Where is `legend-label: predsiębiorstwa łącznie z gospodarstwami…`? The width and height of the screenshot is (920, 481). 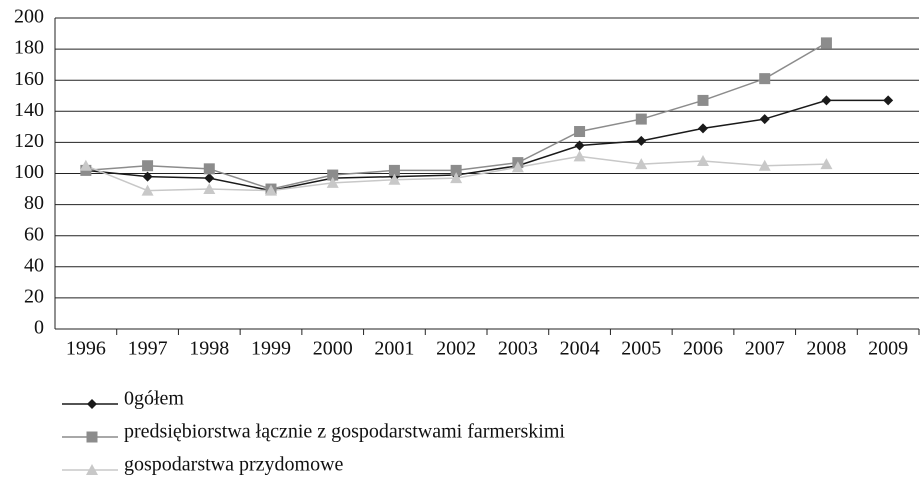
legend-label: predsiębiorstwa łącznie z gospodarstwami… is located at coordinates (344, 432).